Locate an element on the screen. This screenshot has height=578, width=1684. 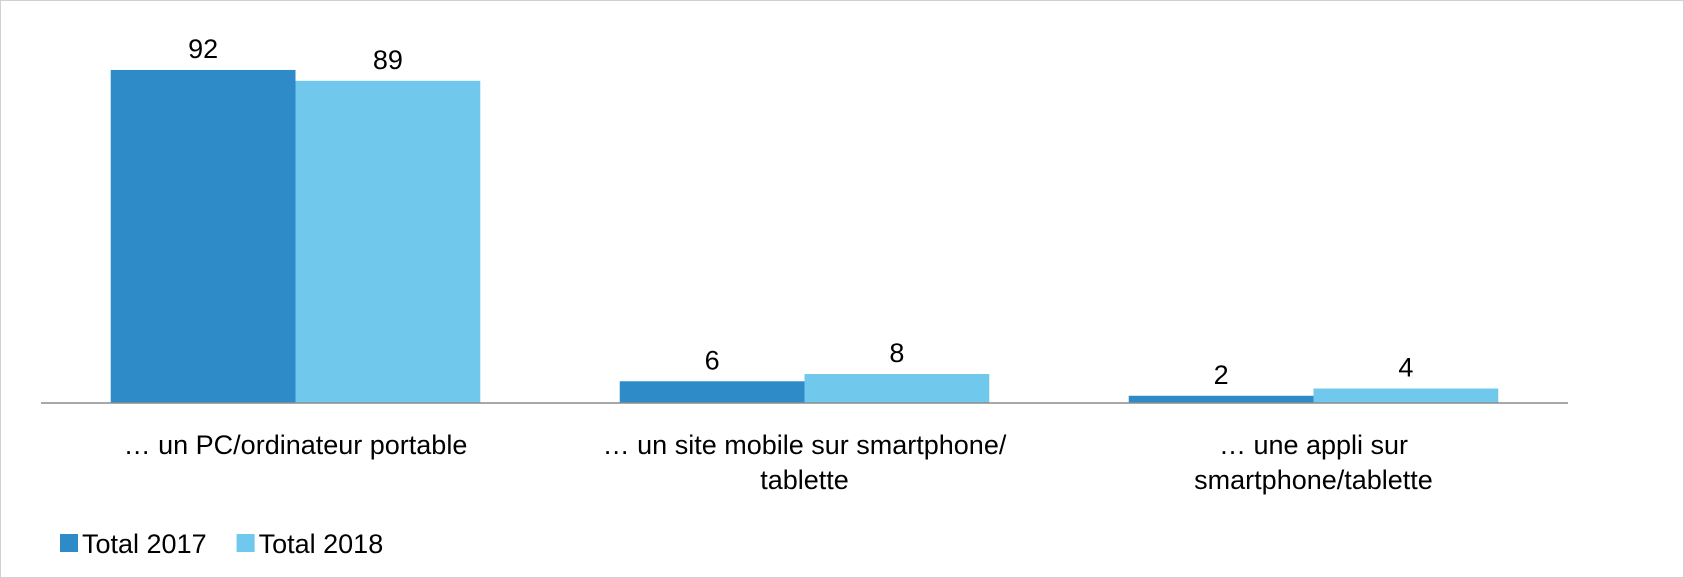
data-label: 6 is located at coordinates (712, 360).